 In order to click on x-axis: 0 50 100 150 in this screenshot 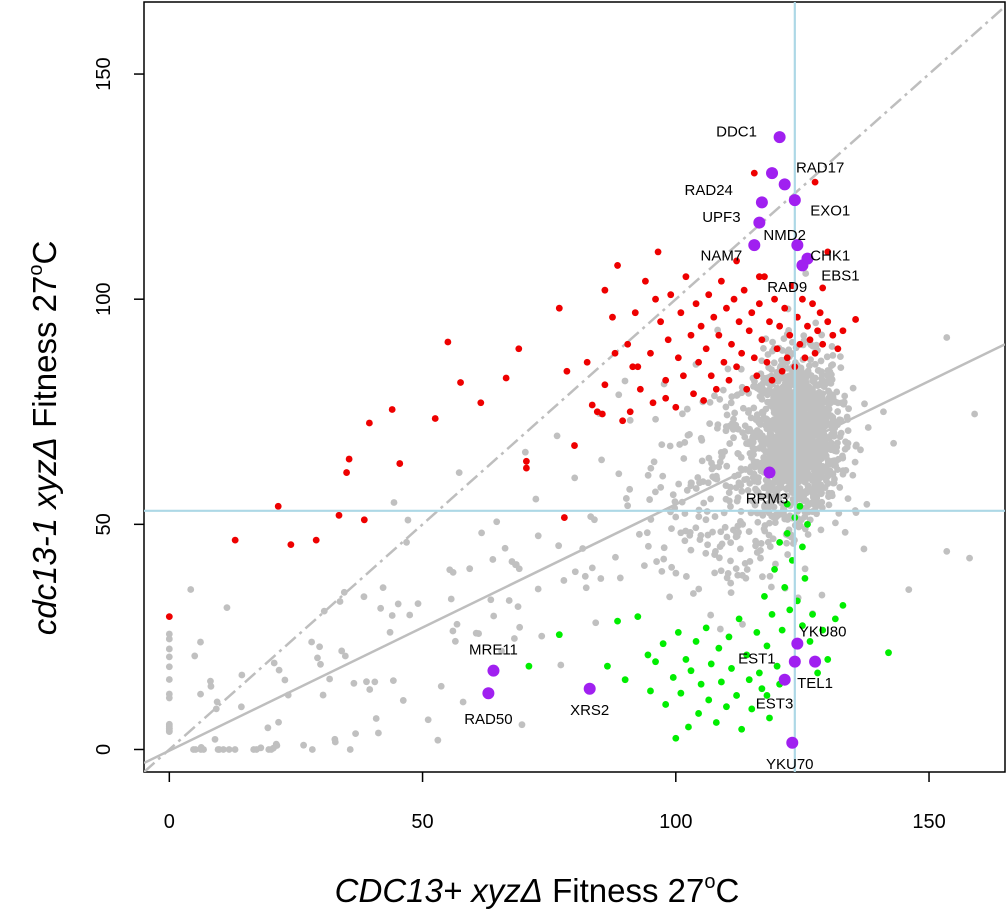, I will do `click(555, 802)`.